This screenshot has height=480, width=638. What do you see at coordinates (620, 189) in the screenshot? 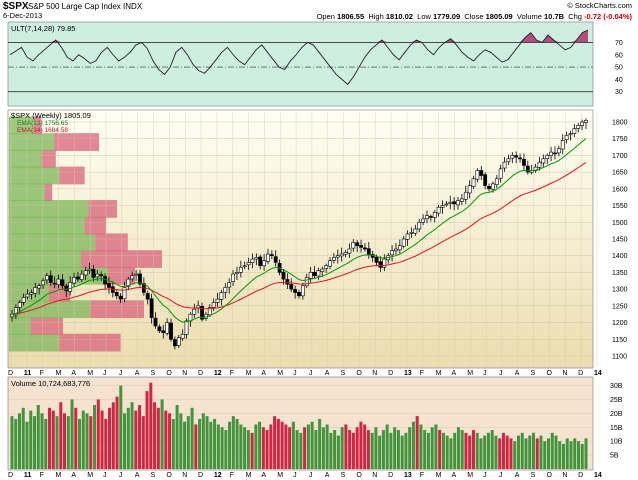
I see `price-tick-label: 1600` at bounding box center [620, 189].